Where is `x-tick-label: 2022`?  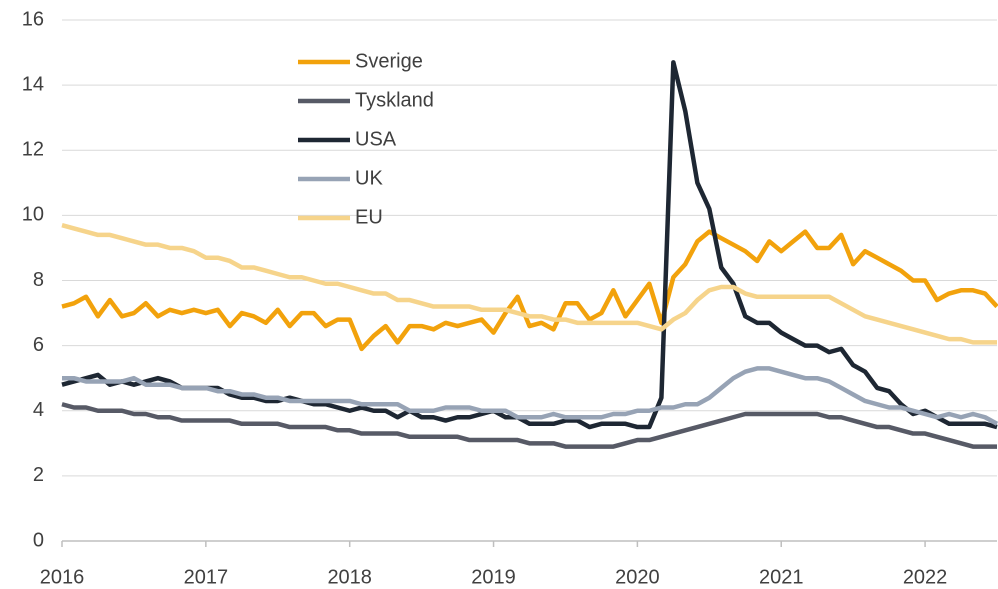 x-tick-label: 2022 is located at coordinates (925, 577).